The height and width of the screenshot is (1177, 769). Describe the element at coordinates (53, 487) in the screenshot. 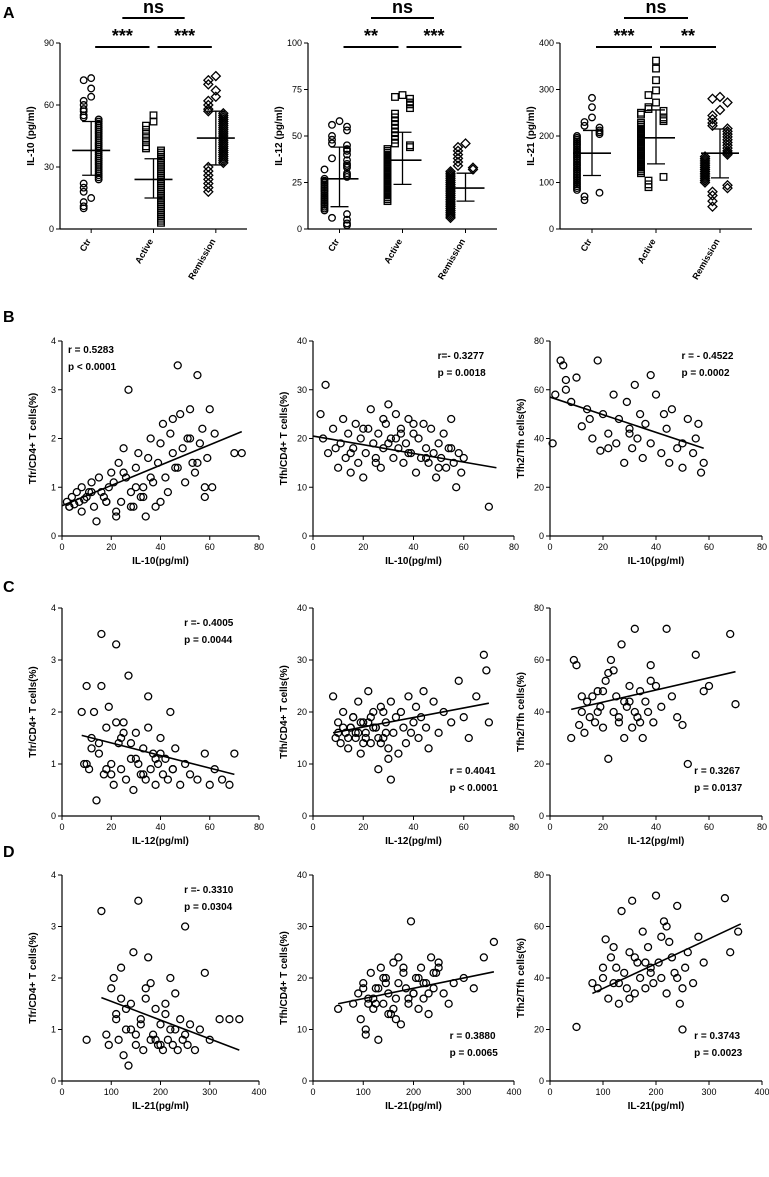

I see `y-tick-label: 1` at that location.